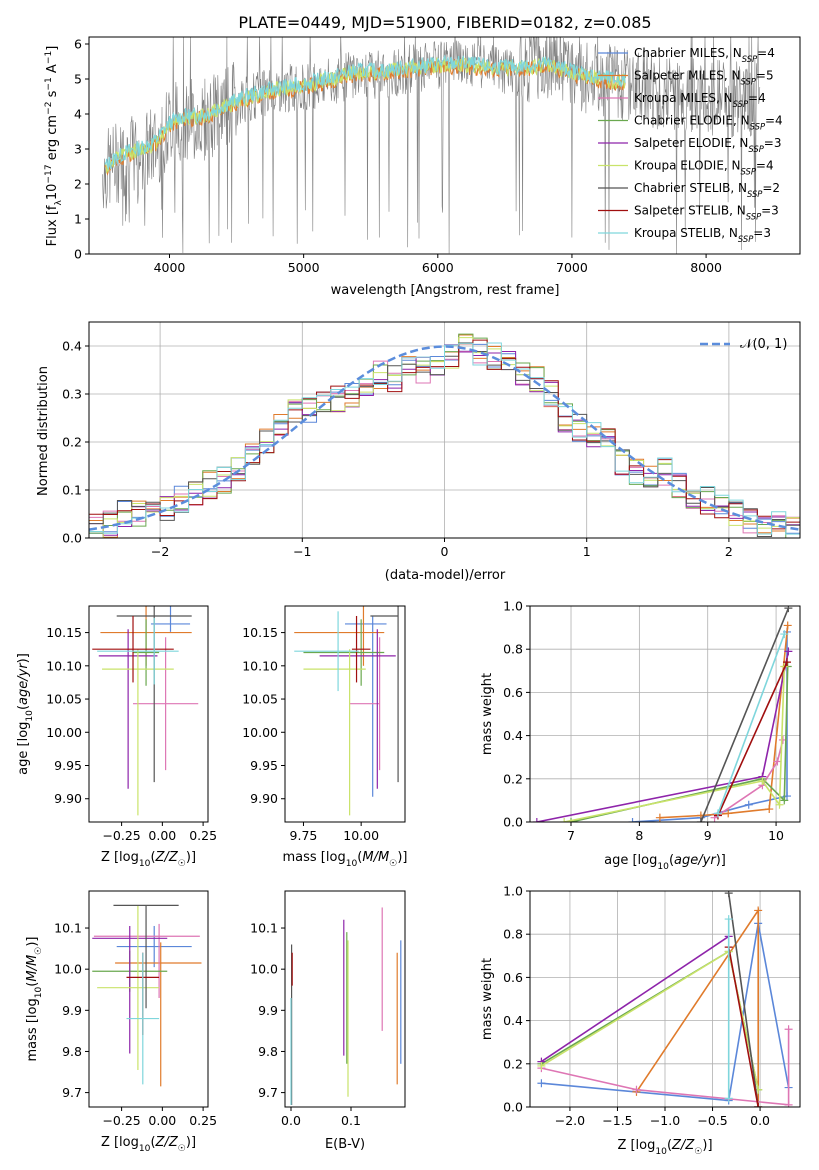  Describe the element at coordinates (587, 551) in the screenshot. I see `x-tick-label: 1` at that location.